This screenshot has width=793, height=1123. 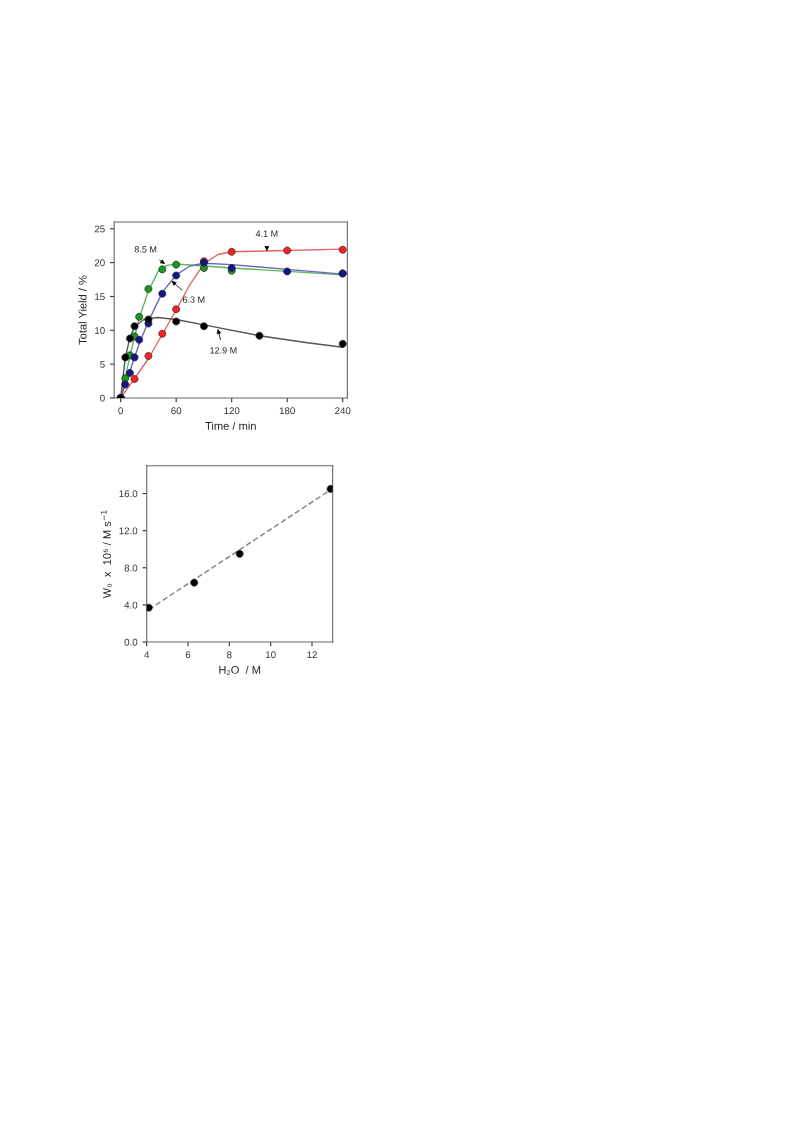 I want to click on x-tick-label: 8, so click(x=229, y=655).